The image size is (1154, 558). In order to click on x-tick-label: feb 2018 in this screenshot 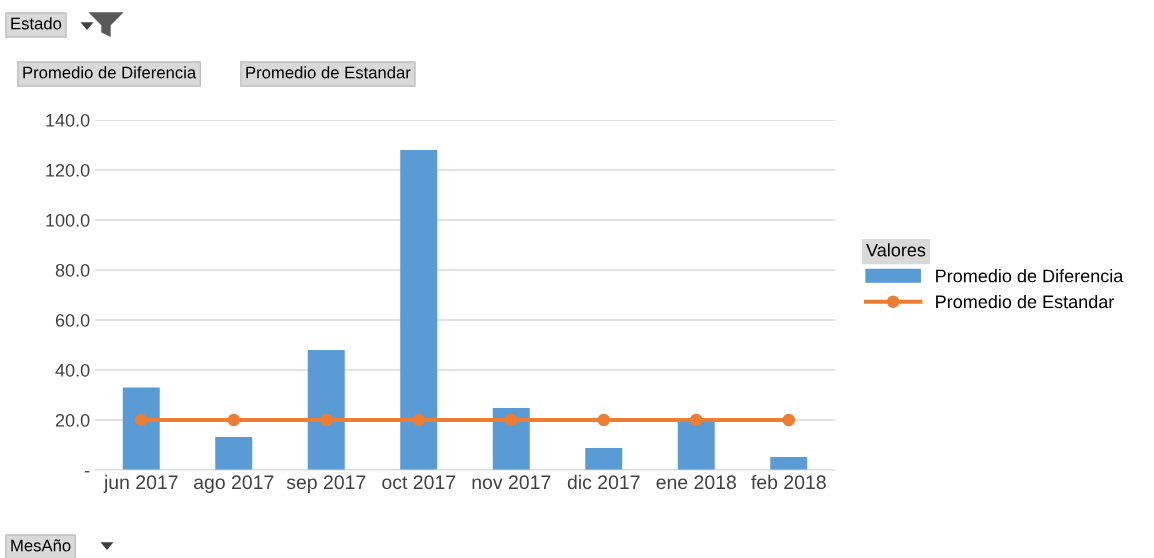, I will do `click(788, 482)`.